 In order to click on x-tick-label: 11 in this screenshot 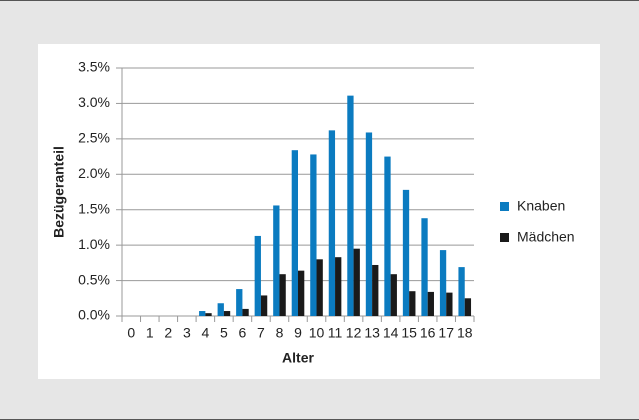, I will do `click(335, 333)`.